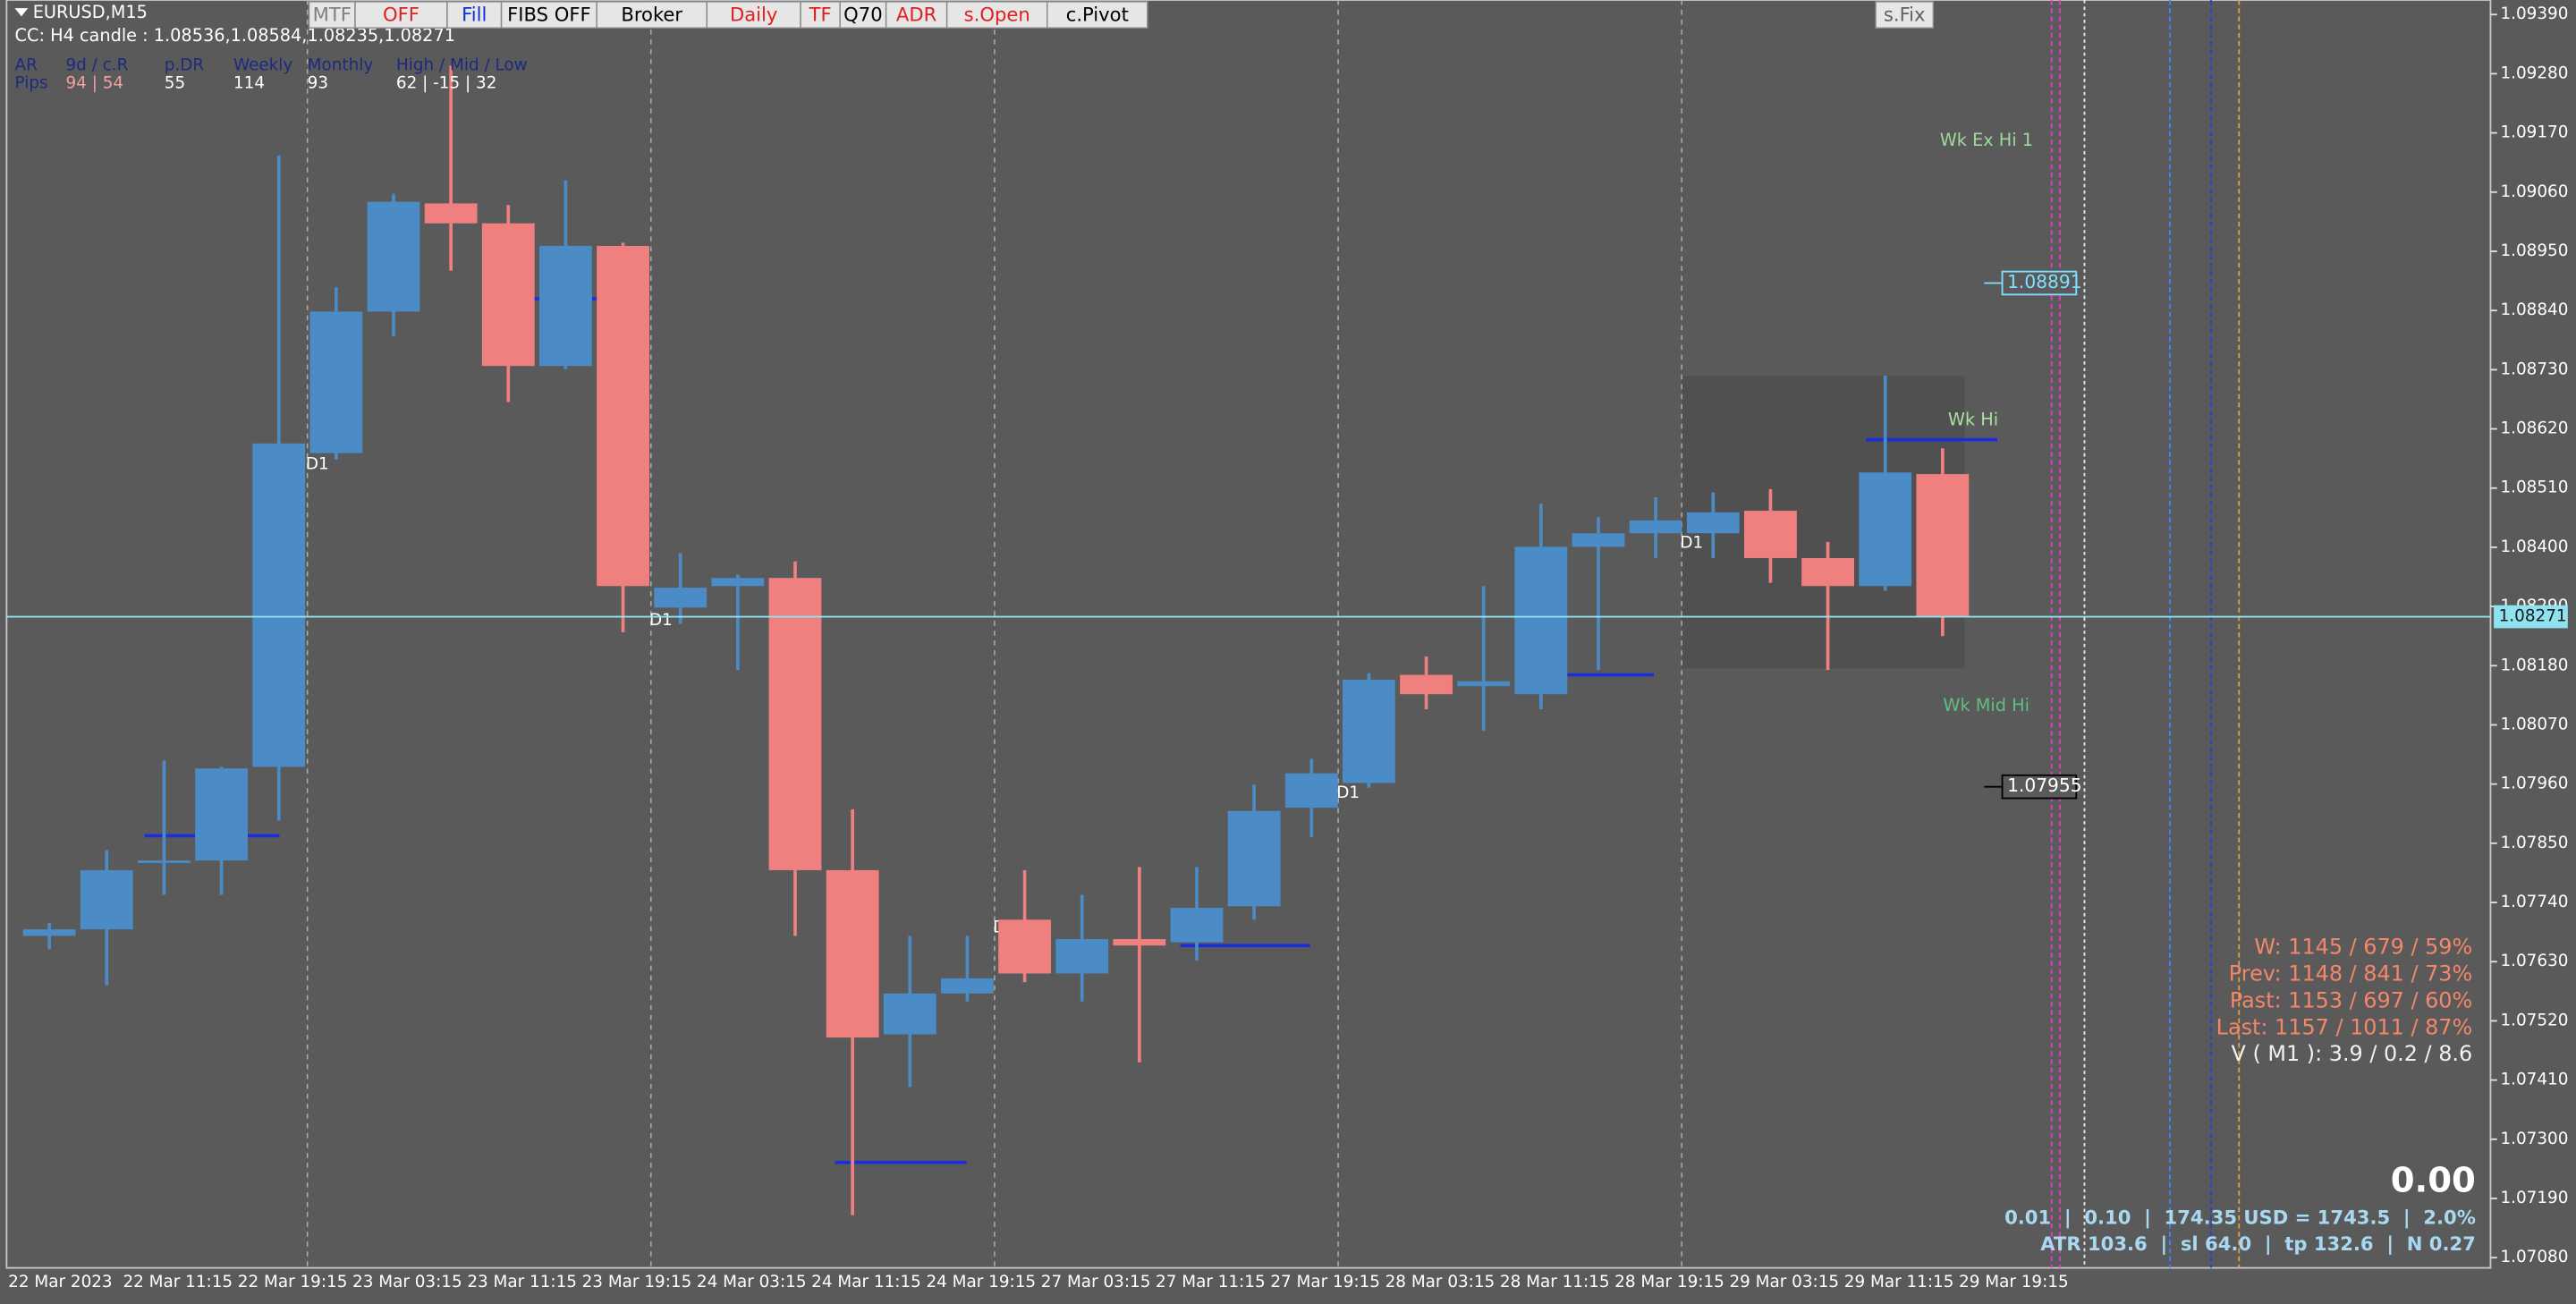 The image size is (2576, 1304). What do you see at coordinates (26, 64) in the screenshot?
I see `info-cell: AR` at bounding box center [26, 64].